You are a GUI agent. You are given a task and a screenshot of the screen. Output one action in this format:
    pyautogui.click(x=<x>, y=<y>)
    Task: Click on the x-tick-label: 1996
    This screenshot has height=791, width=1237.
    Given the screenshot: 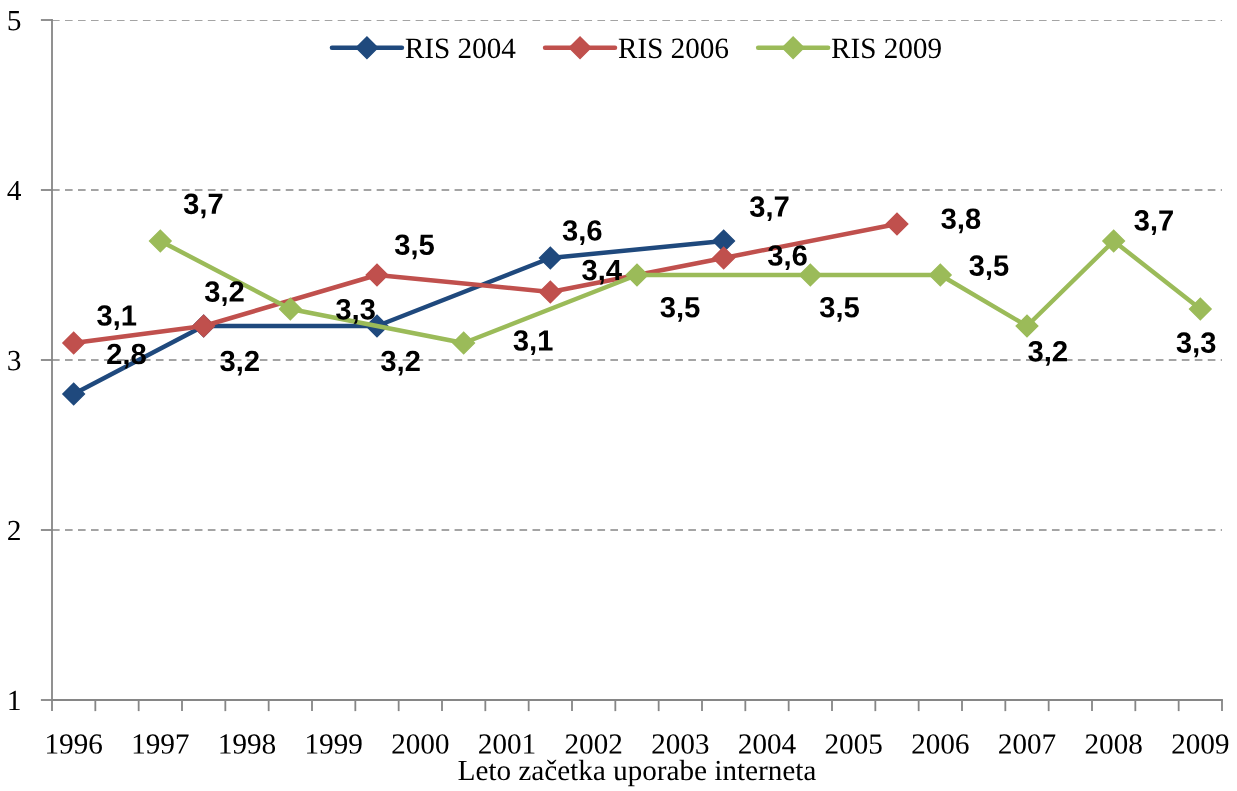 What is the action you would take?
    pyautogui.click(x=74, y=744)
    